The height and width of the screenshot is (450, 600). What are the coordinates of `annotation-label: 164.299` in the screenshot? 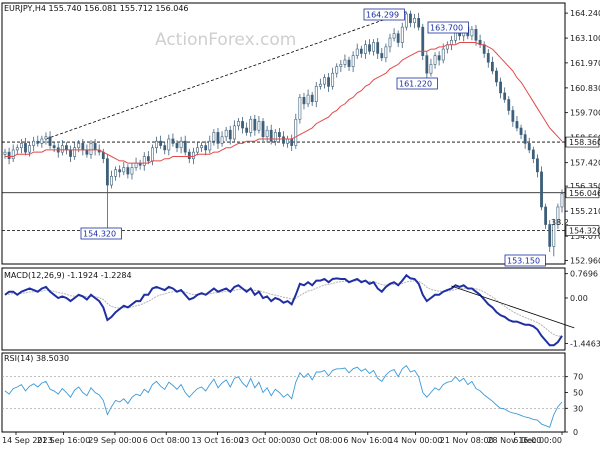 It's located at (382, 15).